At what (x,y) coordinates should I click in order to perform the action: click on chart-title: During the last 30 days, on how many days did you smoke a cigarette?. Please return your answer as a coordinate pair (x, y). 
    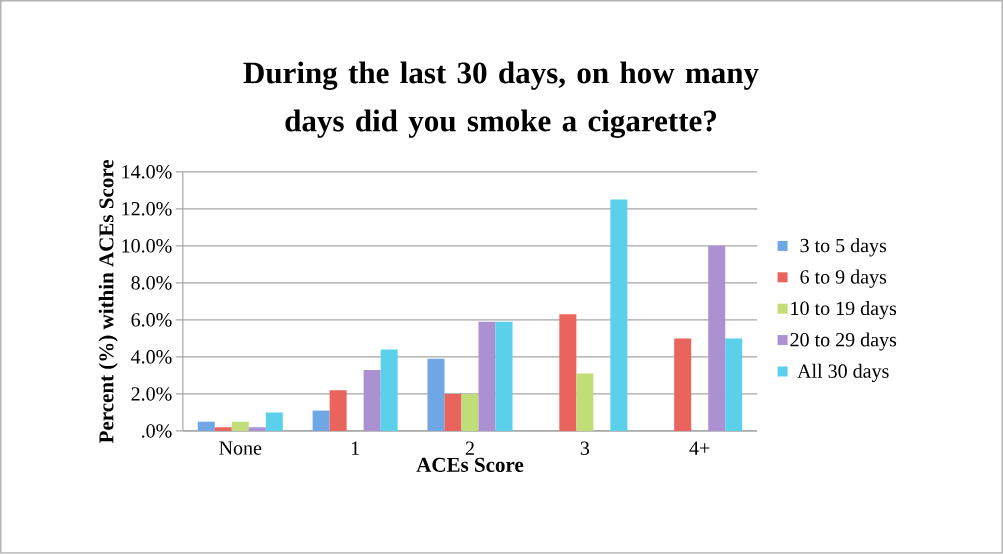
    Looking at the image, I should click on (501, 100).